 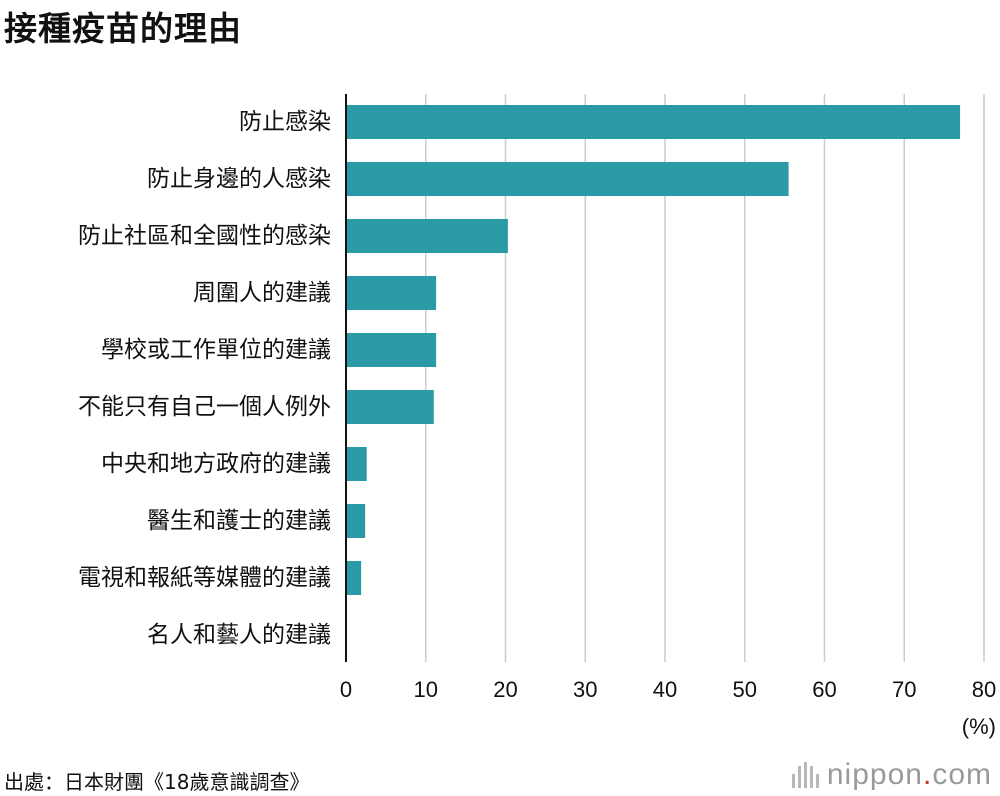 I want to click on x-tick-label: 20, so click(x=505, y=689).